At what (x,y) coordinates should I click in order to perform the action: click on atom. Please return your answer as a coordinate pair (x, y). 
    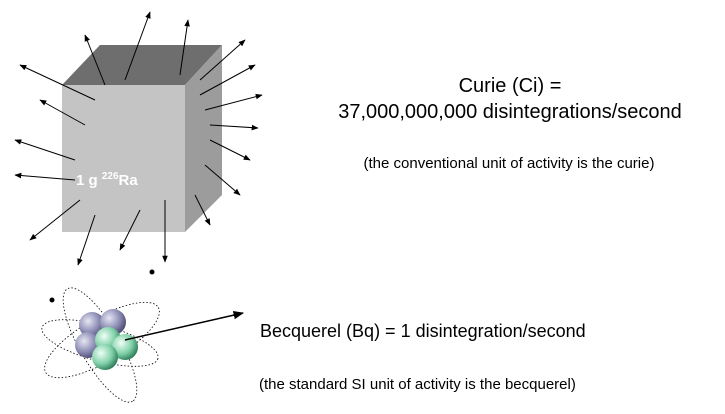
    Looking at the image, I should click on (143, 336).